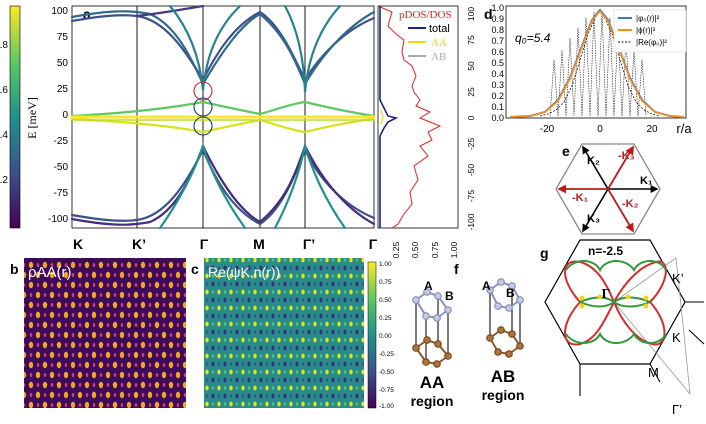 The height and width of the screenshot is (424, 706). Describe the element at coordinates (14, 269) in the screenshot. I see `panel-label: b` at that location.